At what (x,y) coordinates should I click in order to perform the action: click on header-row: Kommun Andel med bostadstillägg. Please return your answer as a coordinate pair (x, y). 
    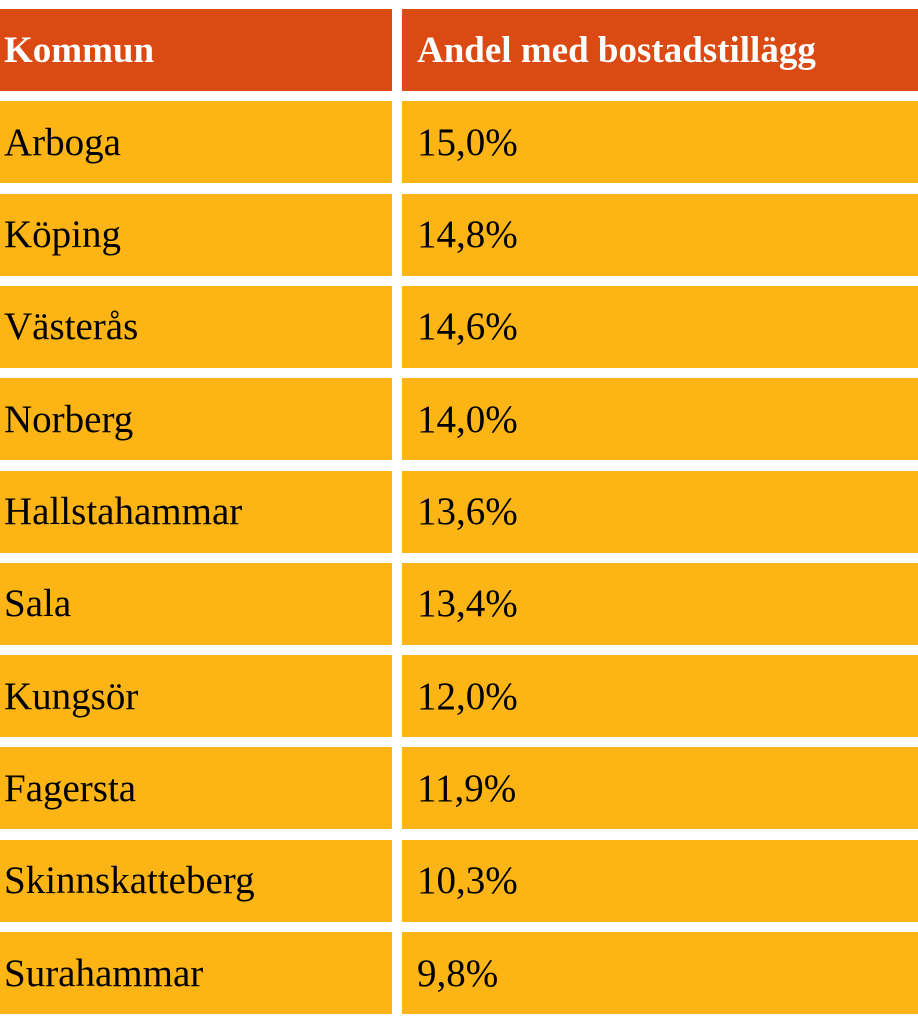
    Looking at the image, I should click on (459, 50).